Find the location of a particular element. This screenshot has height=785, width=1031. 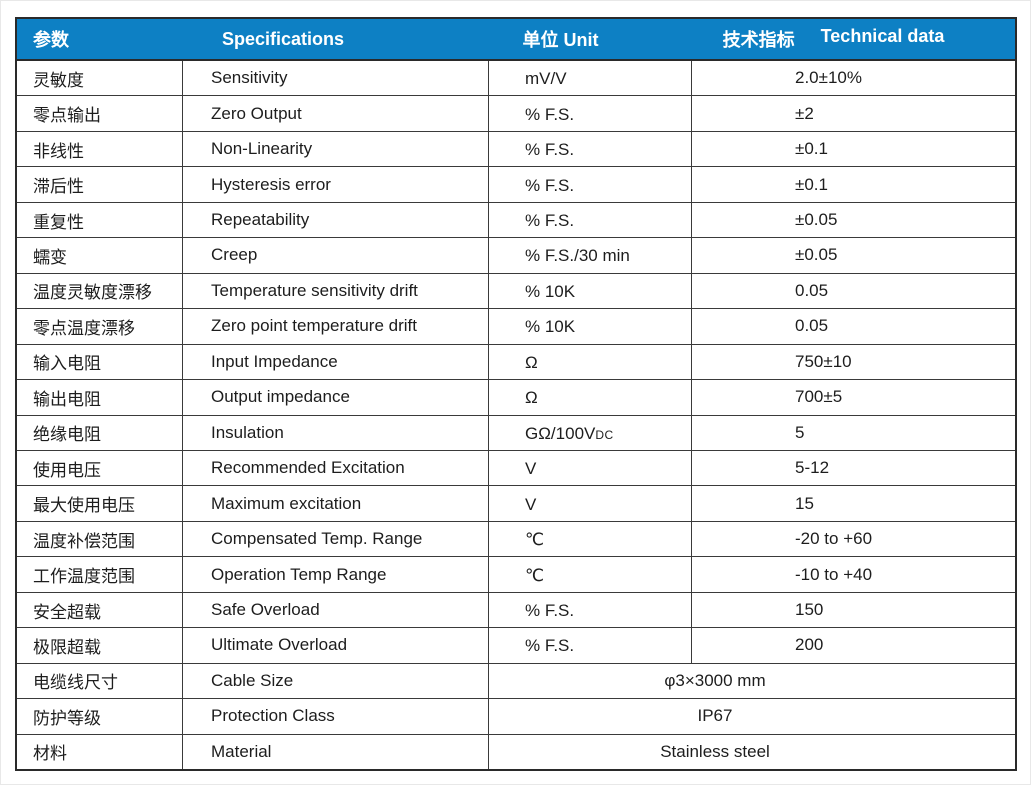

table-row: 灵敏度 Sensitivity mV/V 2.0±10% is located at coordinates (516, 79).